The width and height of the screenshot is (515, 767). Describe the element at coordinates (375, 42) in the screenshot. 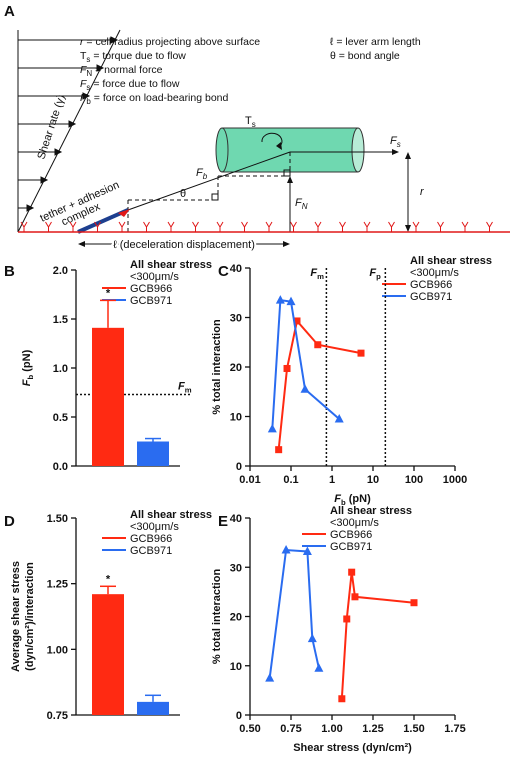

I see `definition: ℓ = lever arm length` at that location.